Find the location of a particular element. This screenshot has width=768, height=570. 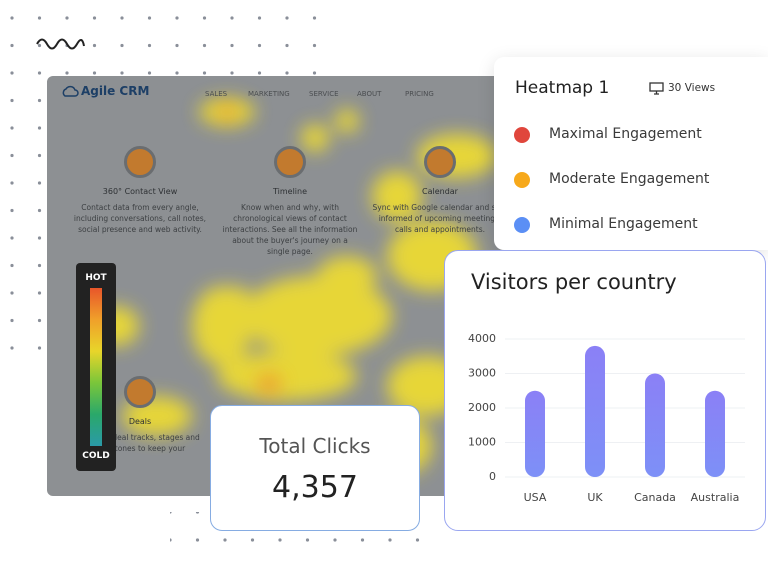

x-tick-label: USA is located at coordinates (535, 497).